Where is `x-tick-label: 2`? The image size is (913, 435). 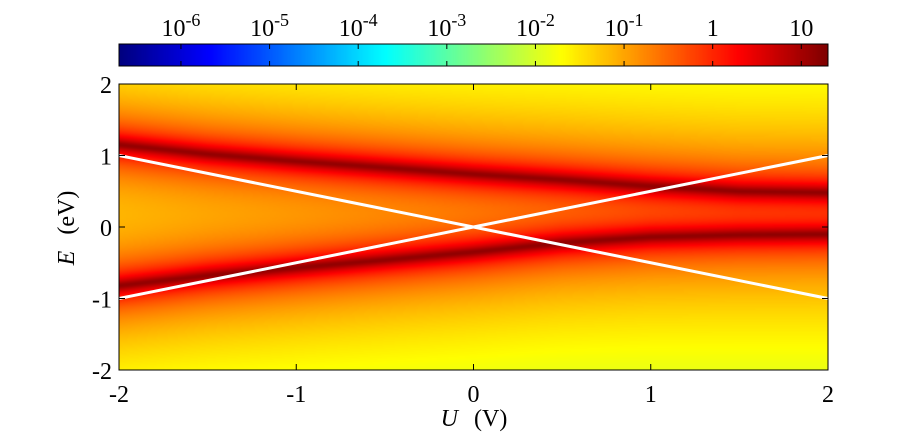
x-tick-label: 2 is located at coordinates (828, 395).